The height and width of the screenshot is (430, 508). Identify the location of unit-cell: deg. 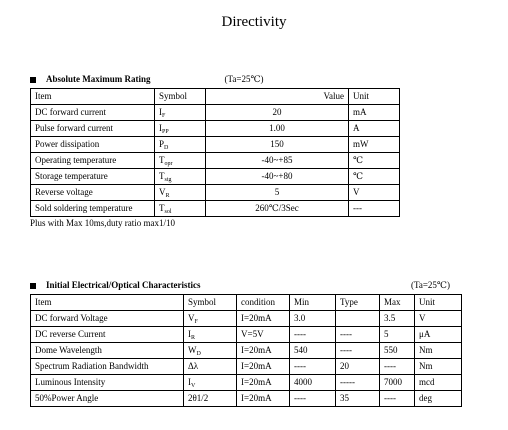
(438, 398).